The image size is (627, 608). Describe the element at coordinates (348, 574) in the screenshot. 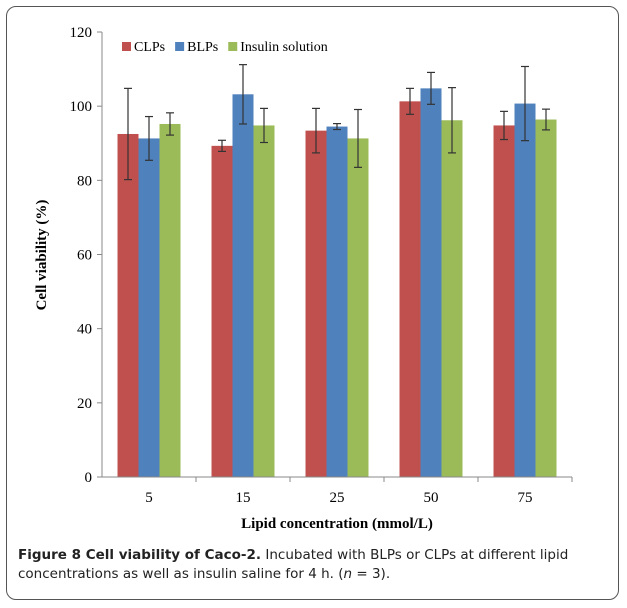

I see `caption-n: n` at that location.